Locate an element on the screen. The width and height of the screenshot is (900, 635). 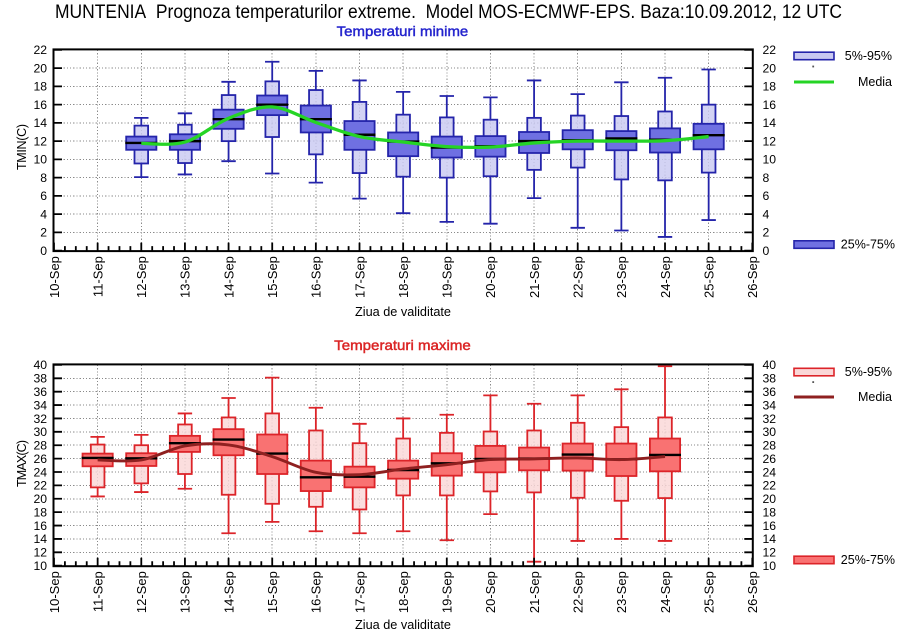
svg-text: Temperaturi minime is located at coordinates (403, 31).